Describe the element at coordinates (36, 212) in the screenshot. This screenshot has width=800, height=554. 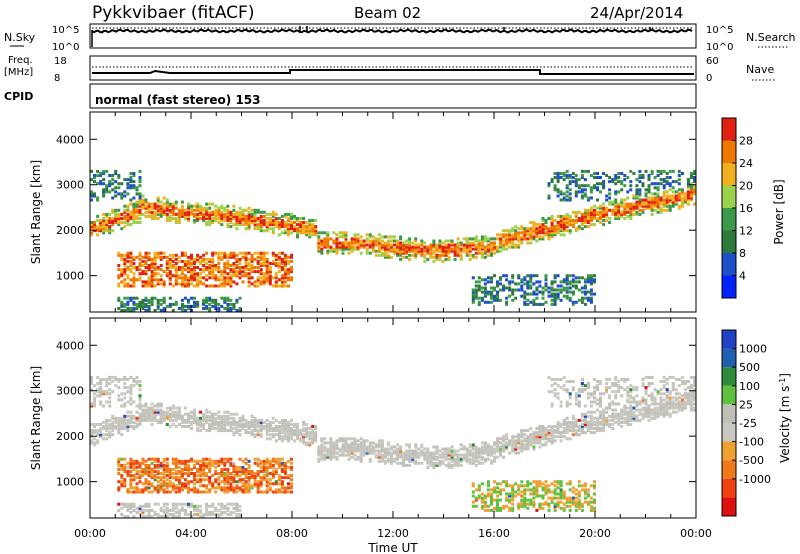
I see `power-y-axis-label: Slant Range [km]` at that location.